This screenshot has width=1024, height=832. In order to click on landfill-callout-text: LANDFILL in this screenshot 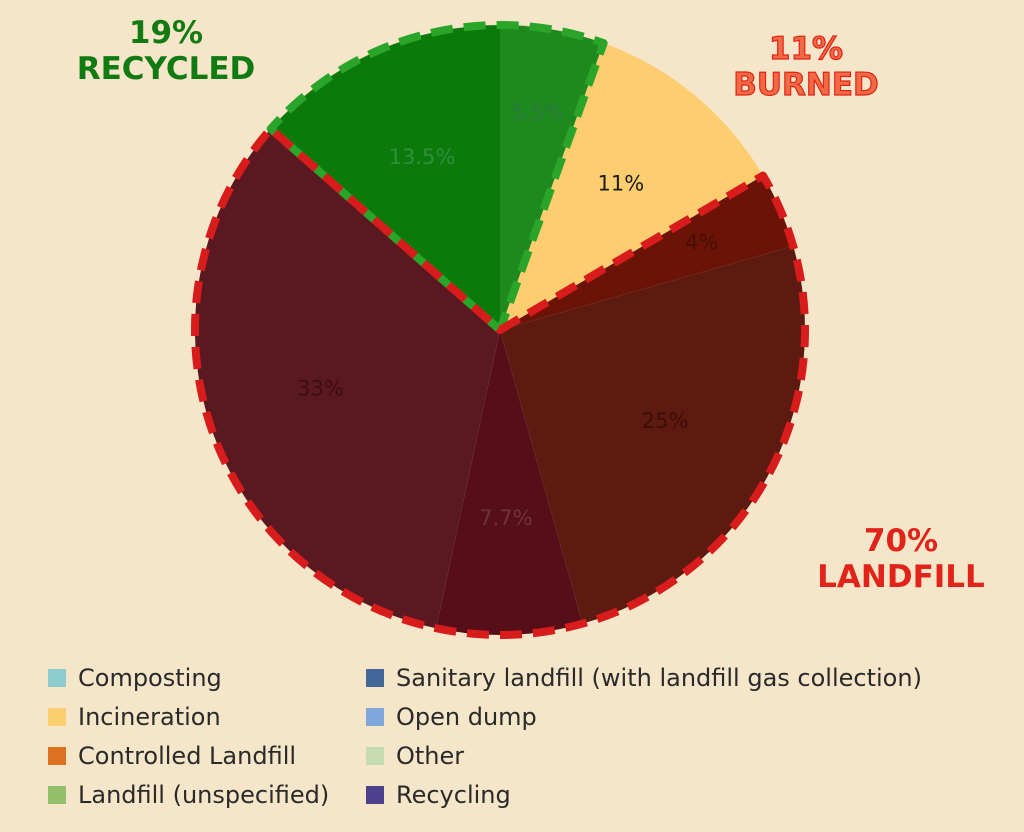, I will do `click(901, 576)`.